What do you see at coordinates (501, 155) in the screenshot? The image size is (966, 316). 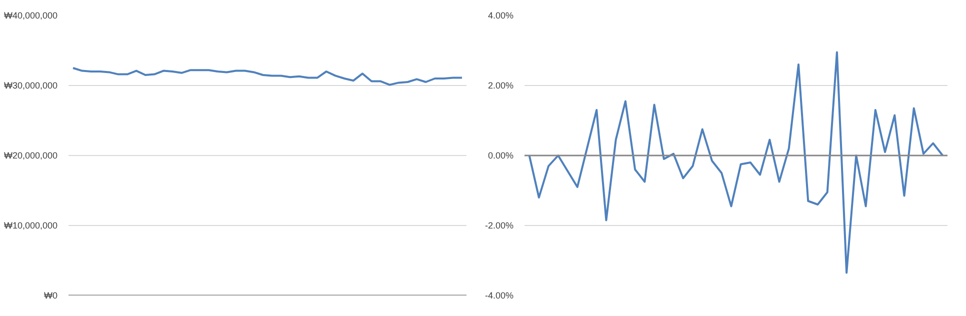 I see `y-tick-label: 0.00%` at bounding box center [501, 155].